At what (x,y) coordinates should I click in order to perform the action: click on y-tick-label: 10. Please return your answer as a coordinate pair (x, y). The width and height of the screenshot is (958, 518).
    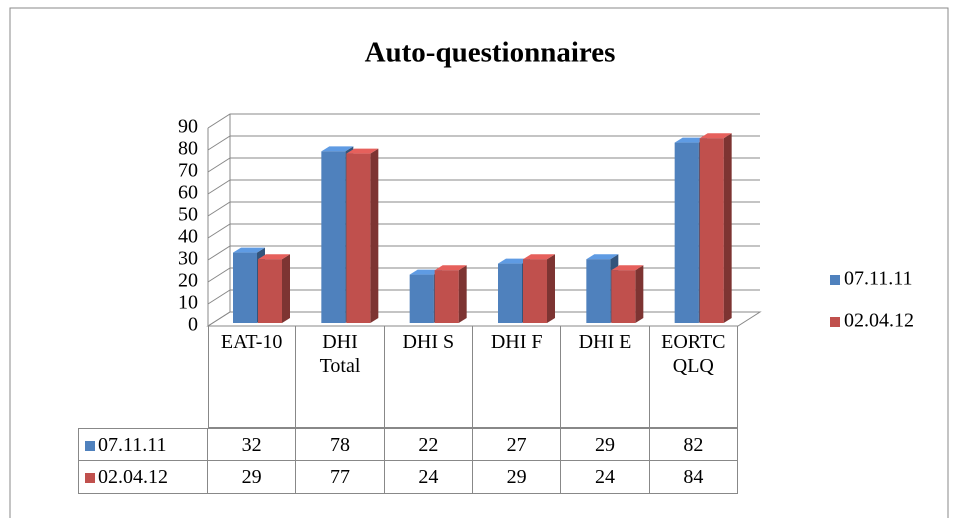
    Looking at the image, I should click on (188, 303).